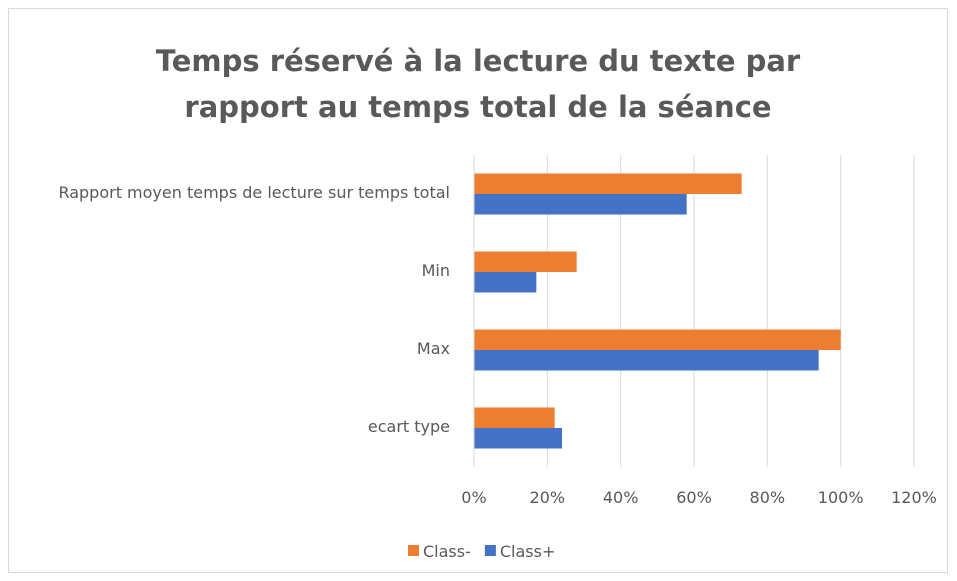 Image resolution: width=957 pixels, height=581 pixels. What do you see at coordinates (230, 349) in the screenshot?
I see `y-tick-label: Max` at bounding box center [230, 349].